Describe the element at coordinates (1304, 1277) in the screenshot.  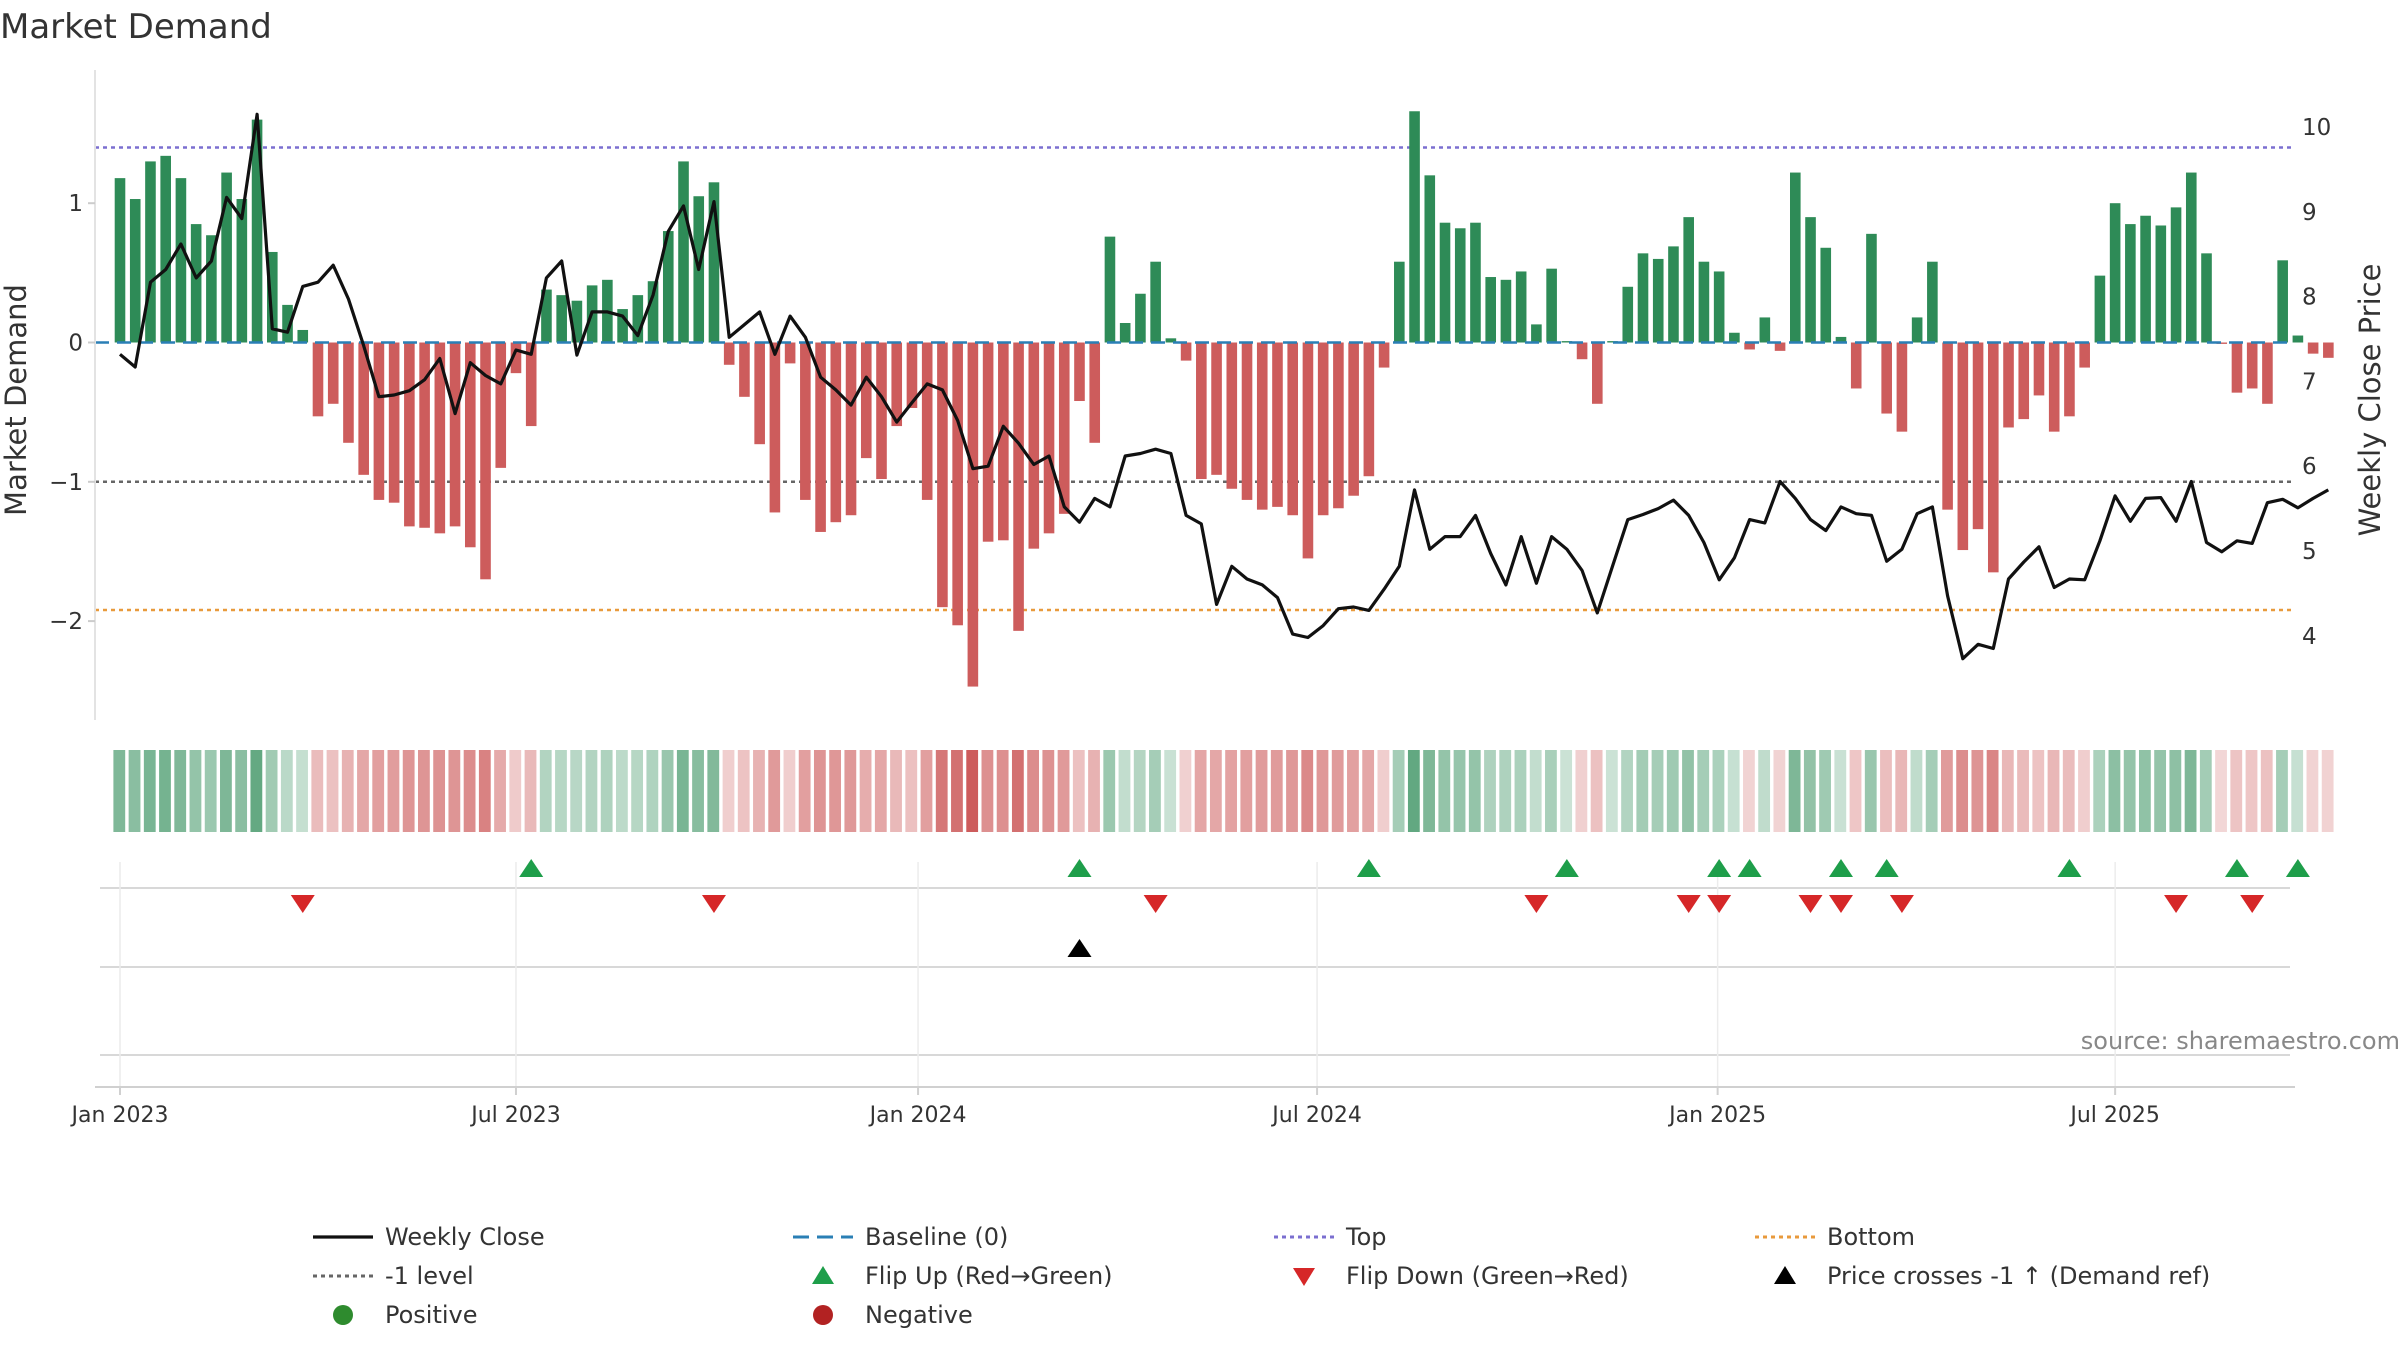
I see `legend-swatch` at that location.